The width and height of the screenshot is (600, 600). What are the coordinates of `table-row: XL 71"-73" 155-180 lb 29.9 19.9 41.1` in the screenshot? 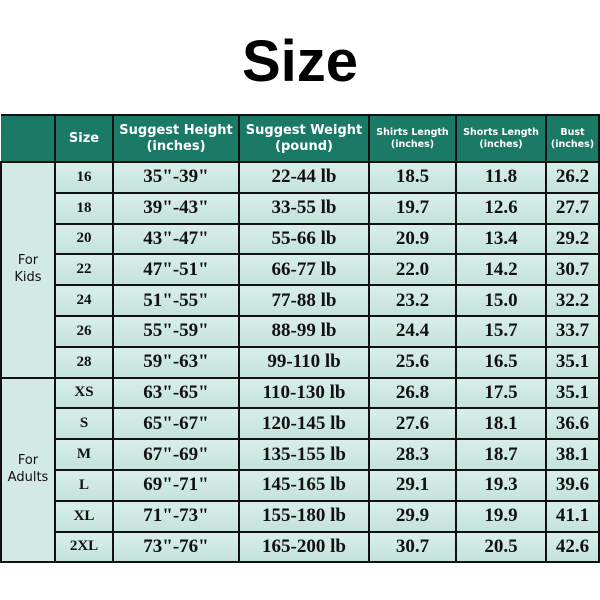 It's located at (300, 516).